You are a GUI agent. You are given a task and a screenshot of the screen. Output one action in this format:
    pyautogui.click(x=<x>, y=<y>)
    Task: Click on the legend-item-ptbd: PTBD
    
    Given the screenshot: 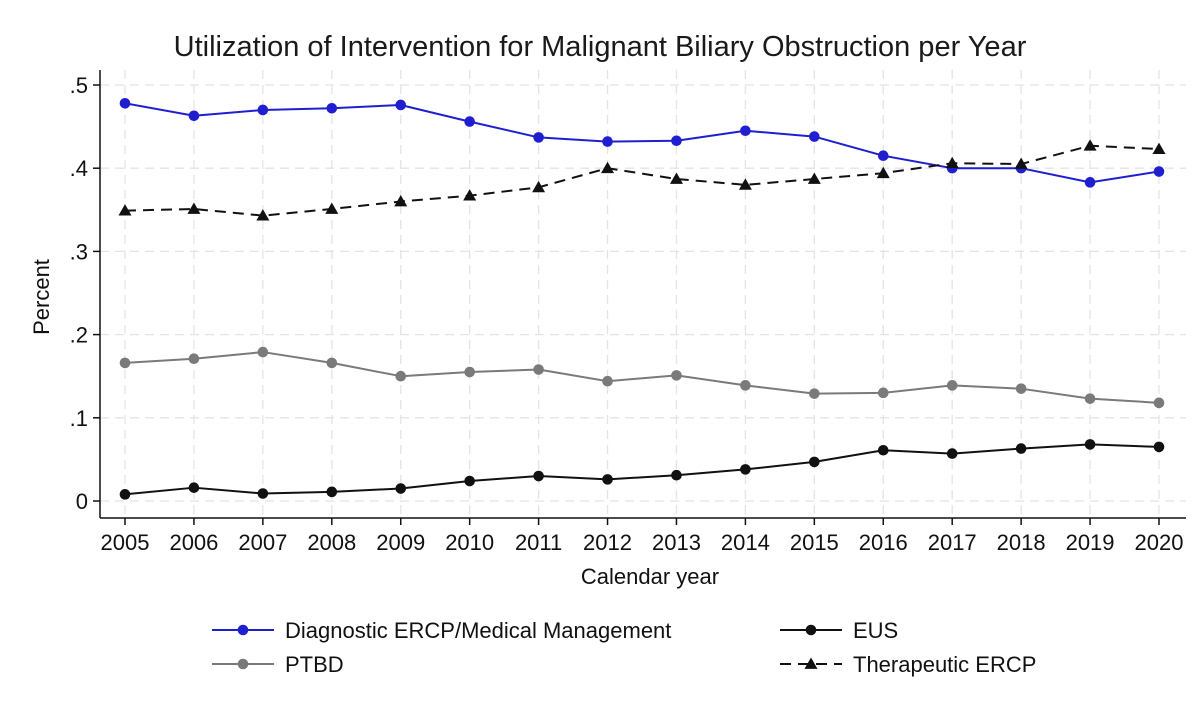 What is the action you would take?
    pyautogui.click(x=278, y=664)
    